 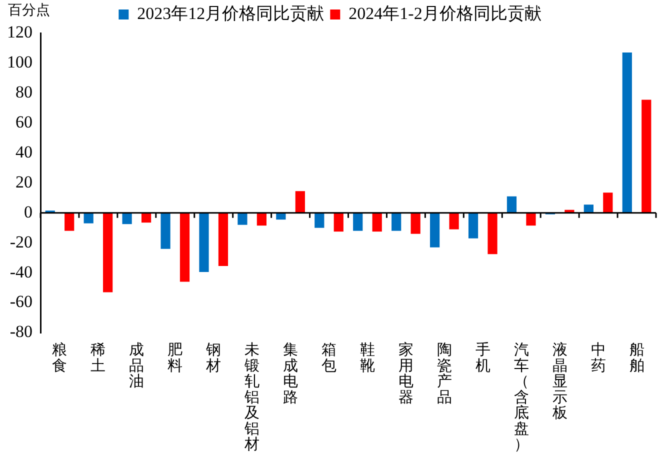 I want to click on x-tick-label: 粮食, so click(x=60, y=358).